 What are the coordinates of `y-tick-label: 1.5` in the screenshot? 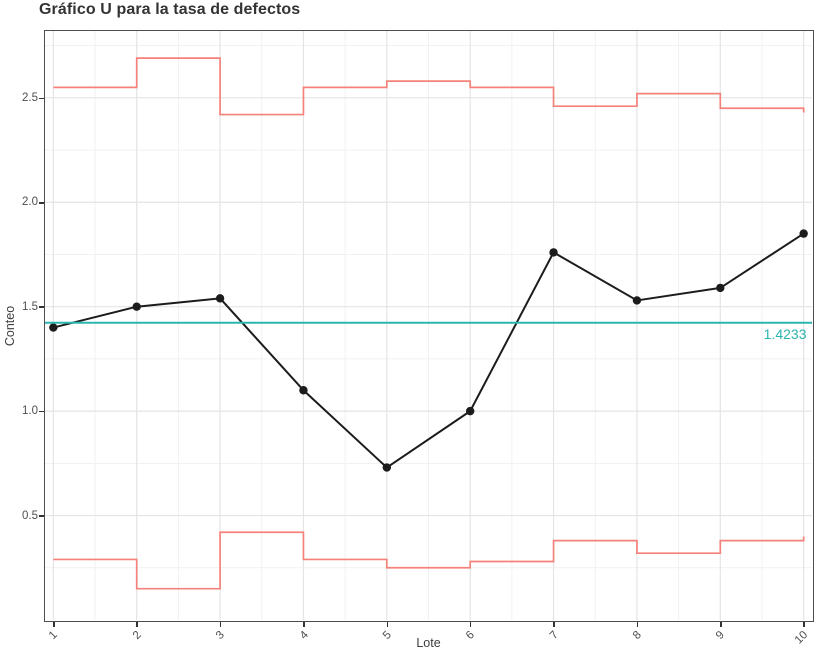 It's located at (30, 306).